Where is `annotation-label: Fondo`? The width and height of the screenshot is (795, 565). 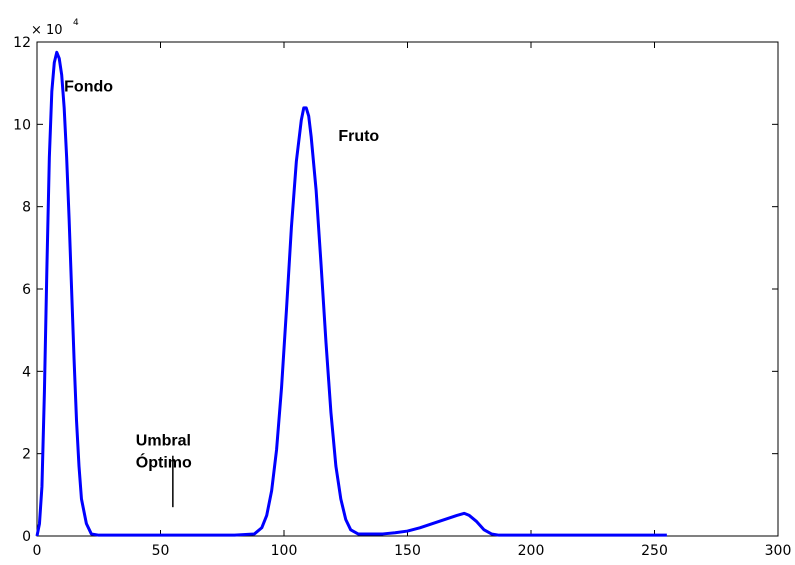 annotation-label: Fondo is located at coordinates (88, 86).